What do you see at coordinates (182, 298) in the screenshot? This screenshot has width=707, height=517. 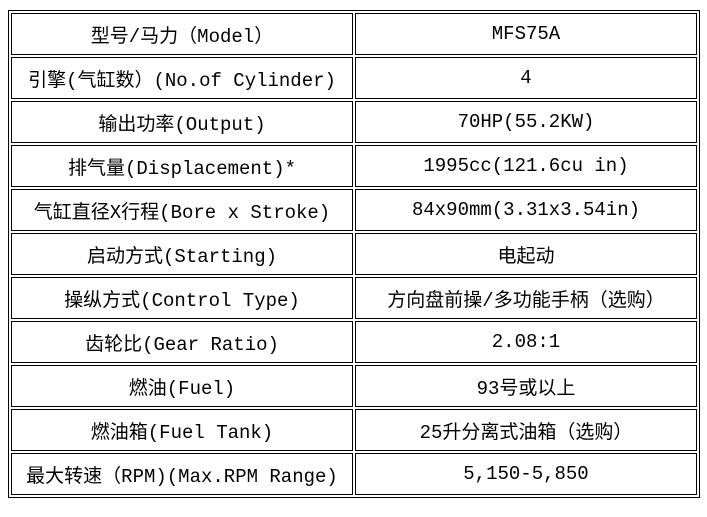 I see `spec-label-cell: 操纵方式(Control Type)` at bounding box center [182, 298].